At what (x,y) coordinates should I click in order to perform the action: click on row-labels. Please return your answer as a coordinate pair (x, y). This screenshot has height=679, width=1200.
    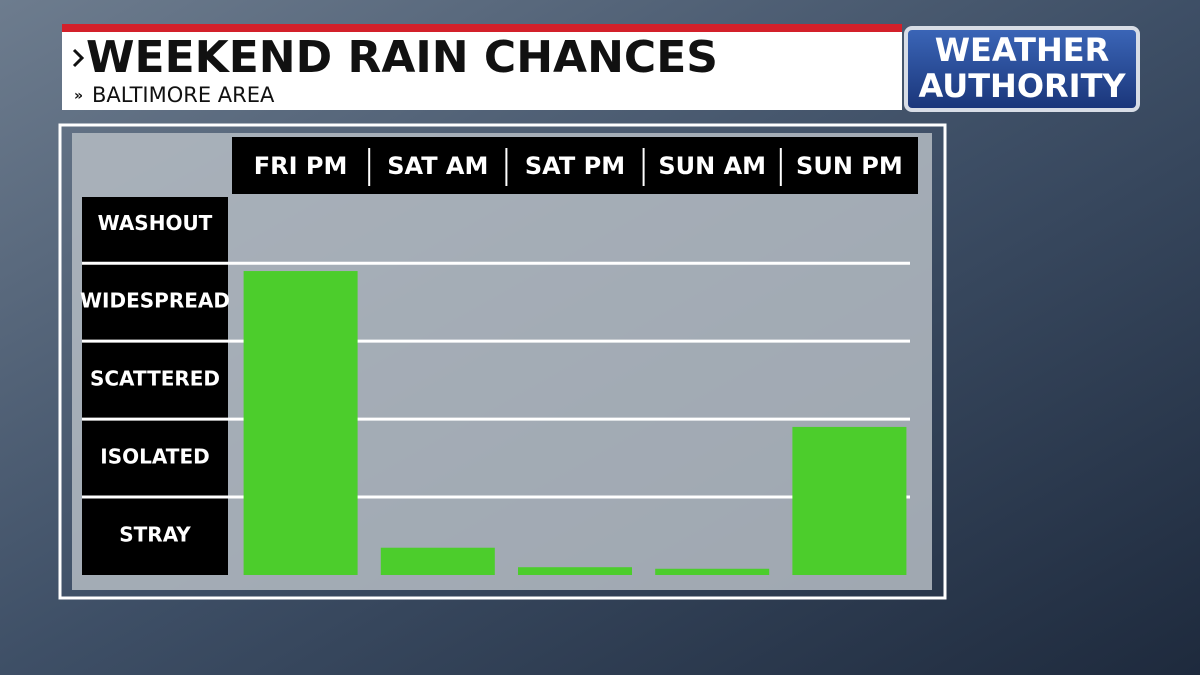
    Looking at the image, I should click on (155, 386).